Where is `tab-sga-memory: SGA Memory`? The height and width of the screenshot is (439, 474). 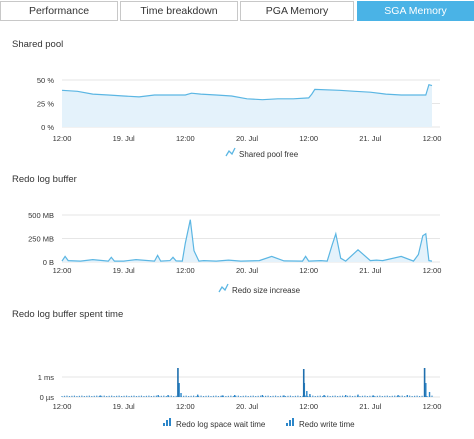
tab-sga-memory: SGA Memory is located at coordinates (415, 11).